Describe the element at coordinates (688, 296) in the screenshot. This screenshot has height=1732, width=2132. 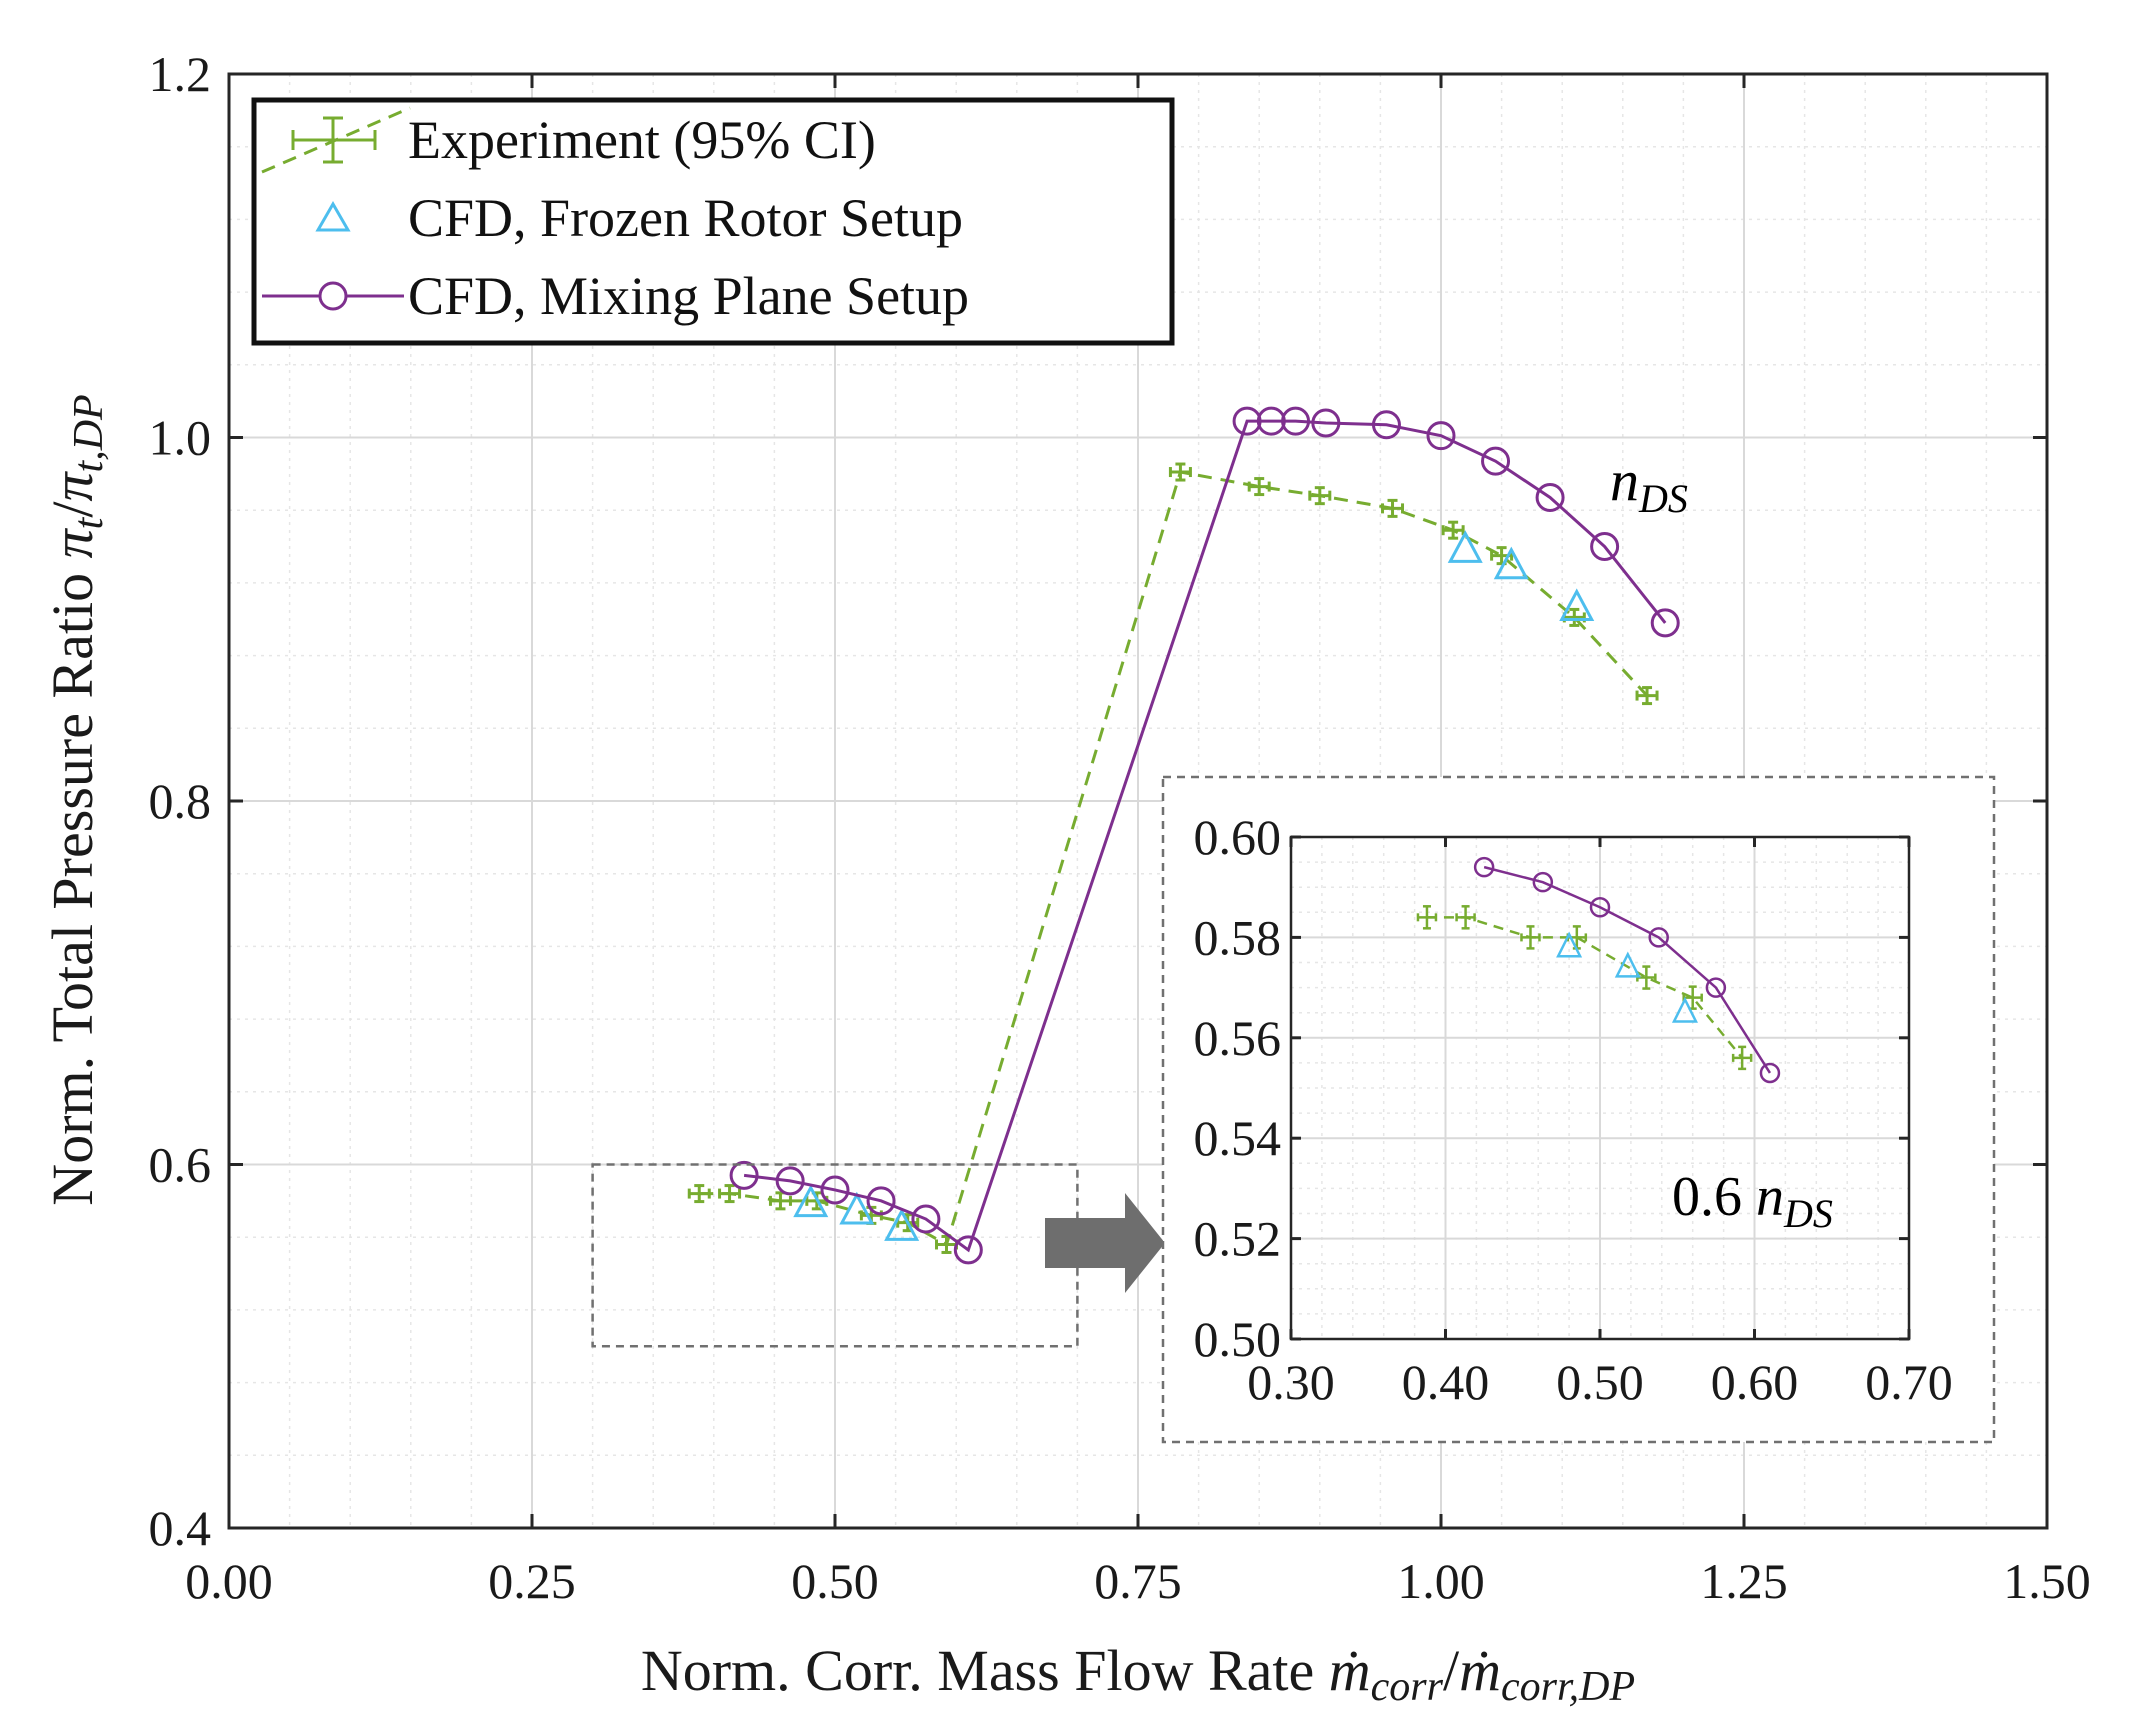
I see `legend-label-mixing-plane: CFD, Mixing Plane Setup` at that location.